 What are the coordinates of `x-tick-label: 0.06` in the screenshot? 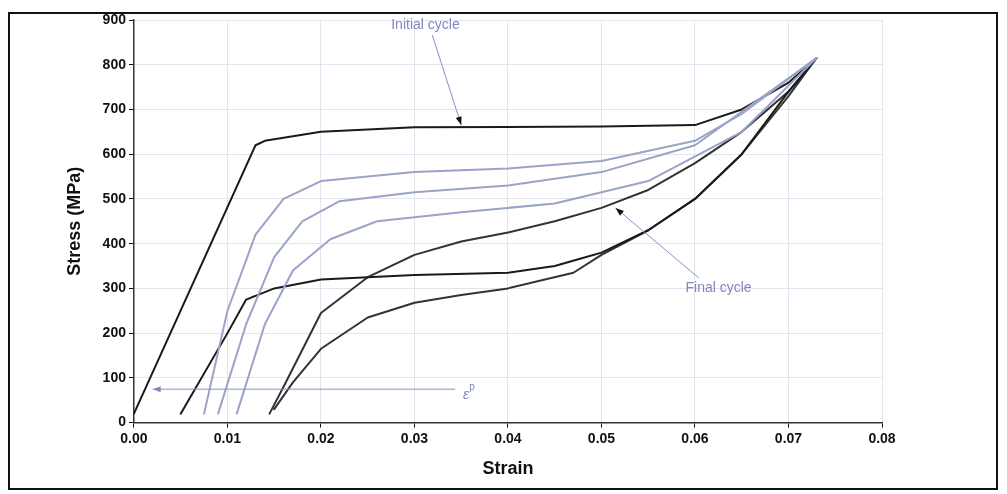 It's located at (695, 437).